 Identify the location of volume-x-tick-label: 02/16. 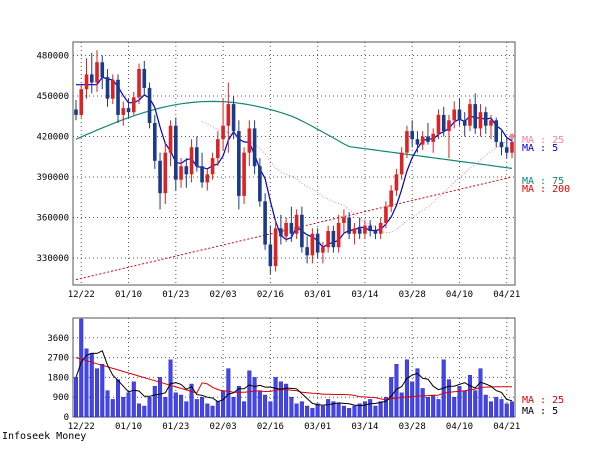
(270, 427).